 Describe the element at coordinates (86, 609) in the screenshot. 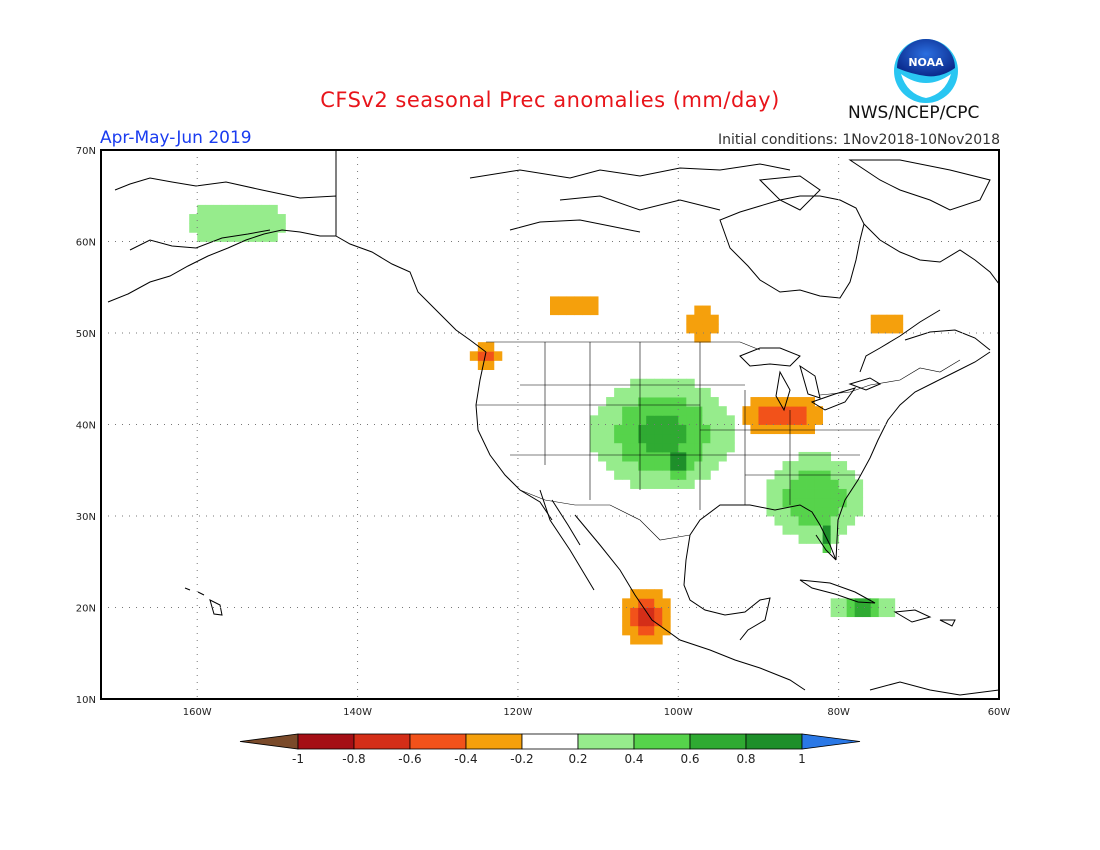

I see `lat-label: 20N` at that location.